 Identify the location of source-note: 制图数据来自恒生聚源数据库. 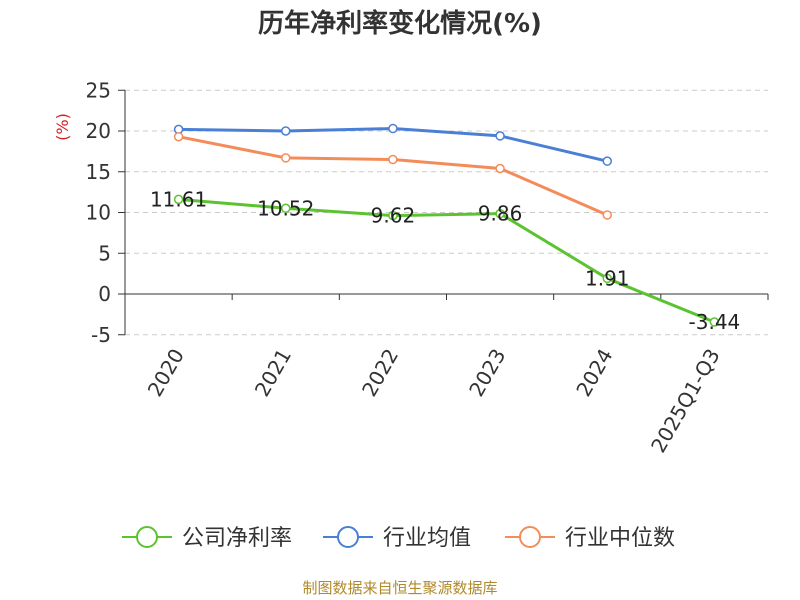
(399, 588).